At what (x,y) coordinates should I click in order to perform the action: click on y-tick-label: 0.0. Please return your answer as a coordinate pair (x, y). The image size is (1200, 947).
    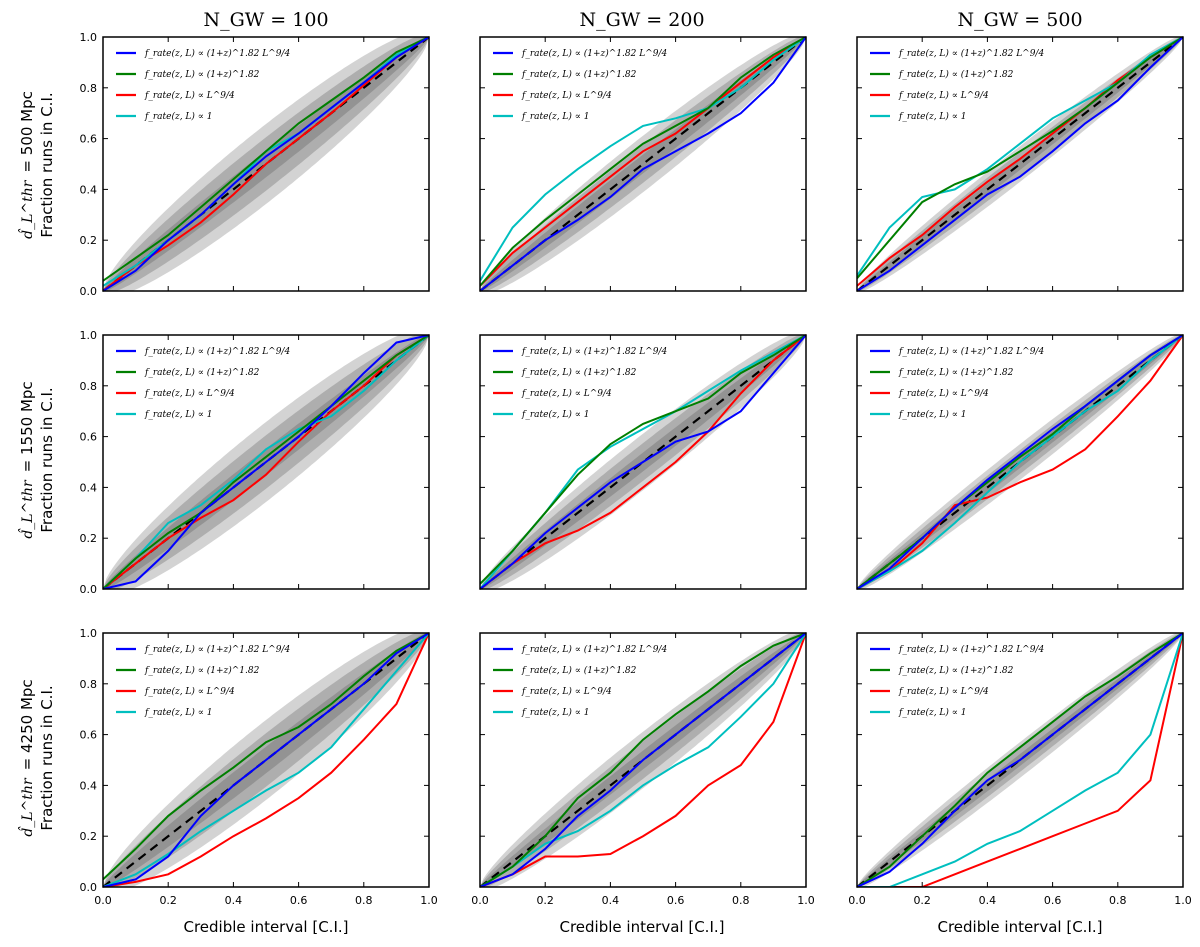
    Looking at the image, I should click on (89, 291).